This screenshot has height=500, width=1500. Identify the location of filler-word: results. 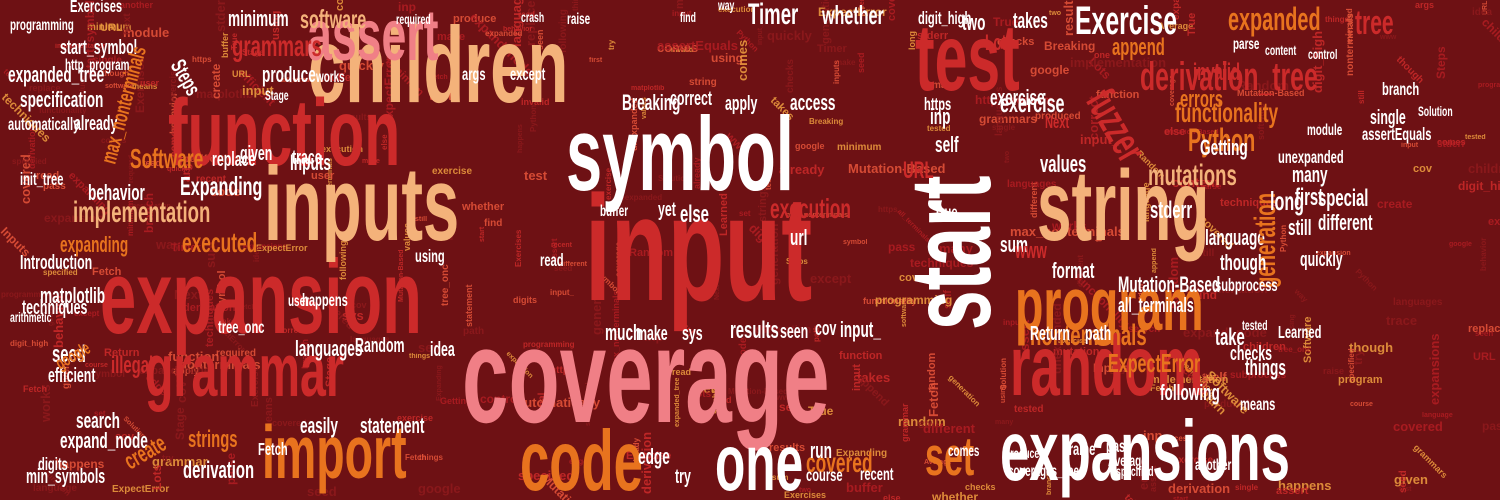
(787, 448).